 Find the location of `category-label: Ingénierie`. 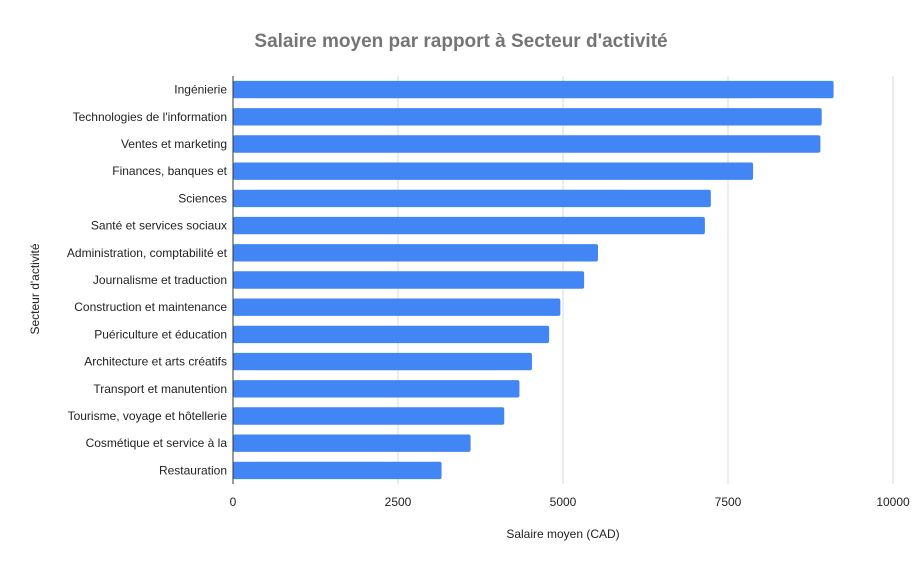

category-label: Ingénierie is located at coordinates (200, 90).